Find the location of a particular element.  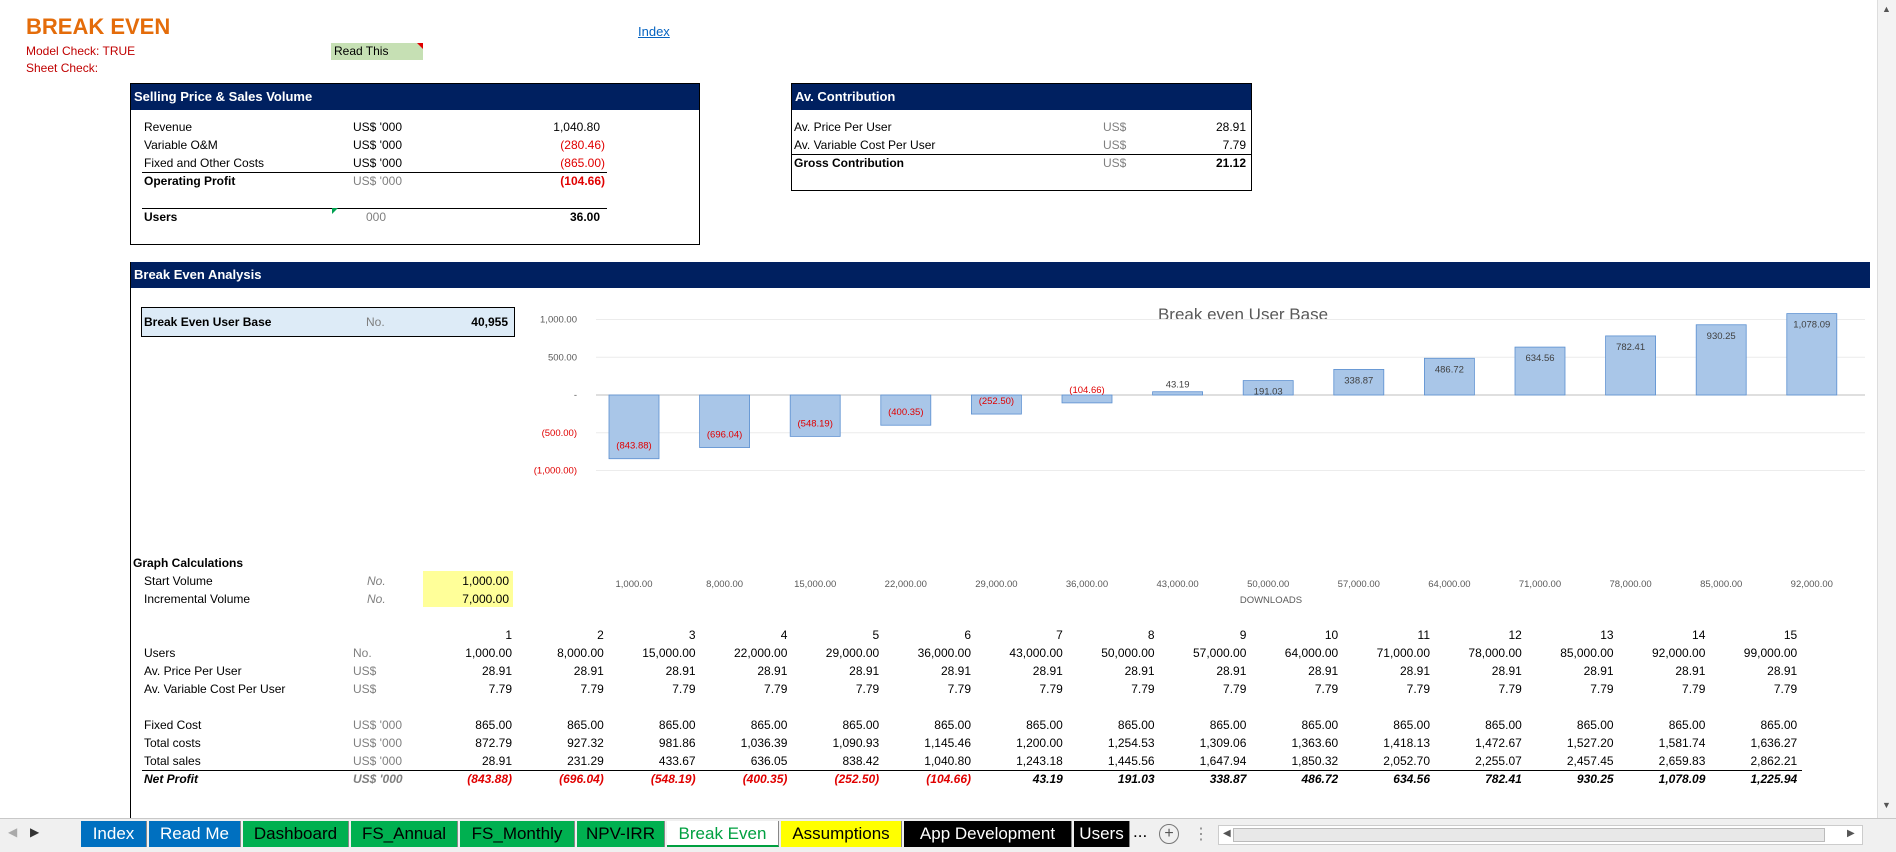

table-cell: 8,000.00 is located at coordinates (580, 653).